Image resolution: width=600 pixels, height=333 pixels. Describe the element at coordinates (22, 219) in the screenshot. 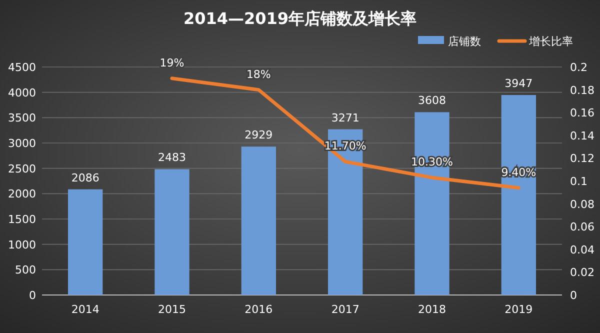

I see `y-tick-label: 1500` at that location.